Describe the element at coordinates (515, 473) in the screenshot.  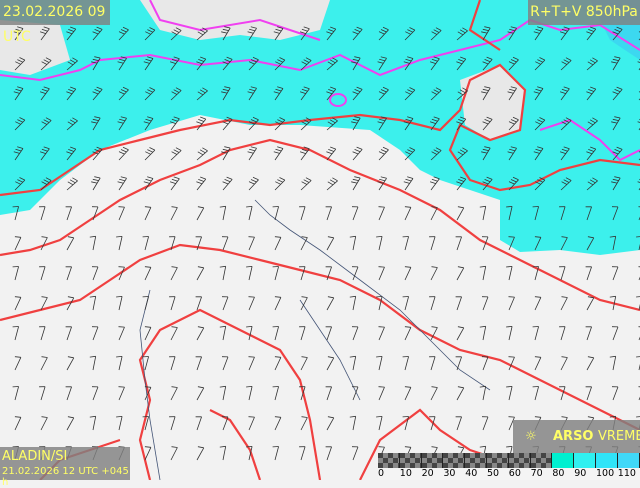
I see `legend-label: 60` at that location.